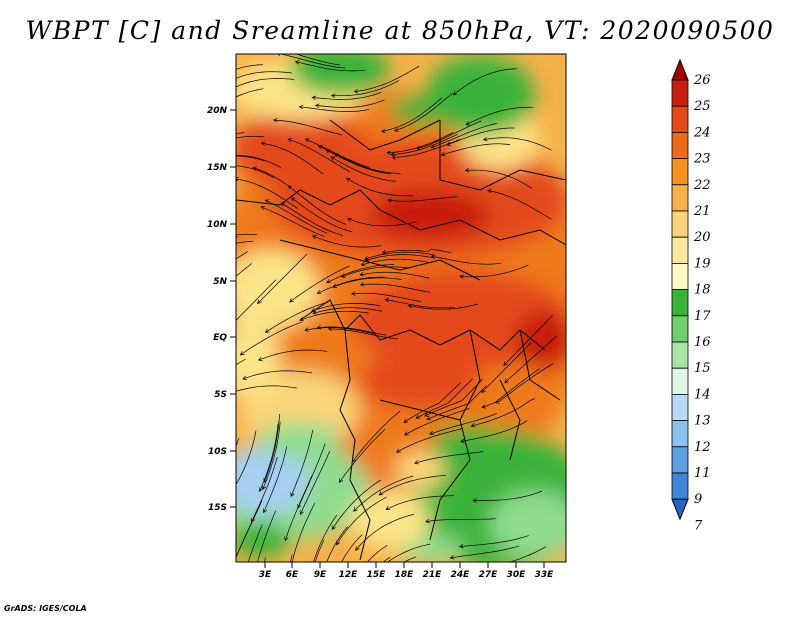 Image resolution: width=800 pixels, height=618 pixels. I want to click on colorbar-label: 23, so click(702, 159).